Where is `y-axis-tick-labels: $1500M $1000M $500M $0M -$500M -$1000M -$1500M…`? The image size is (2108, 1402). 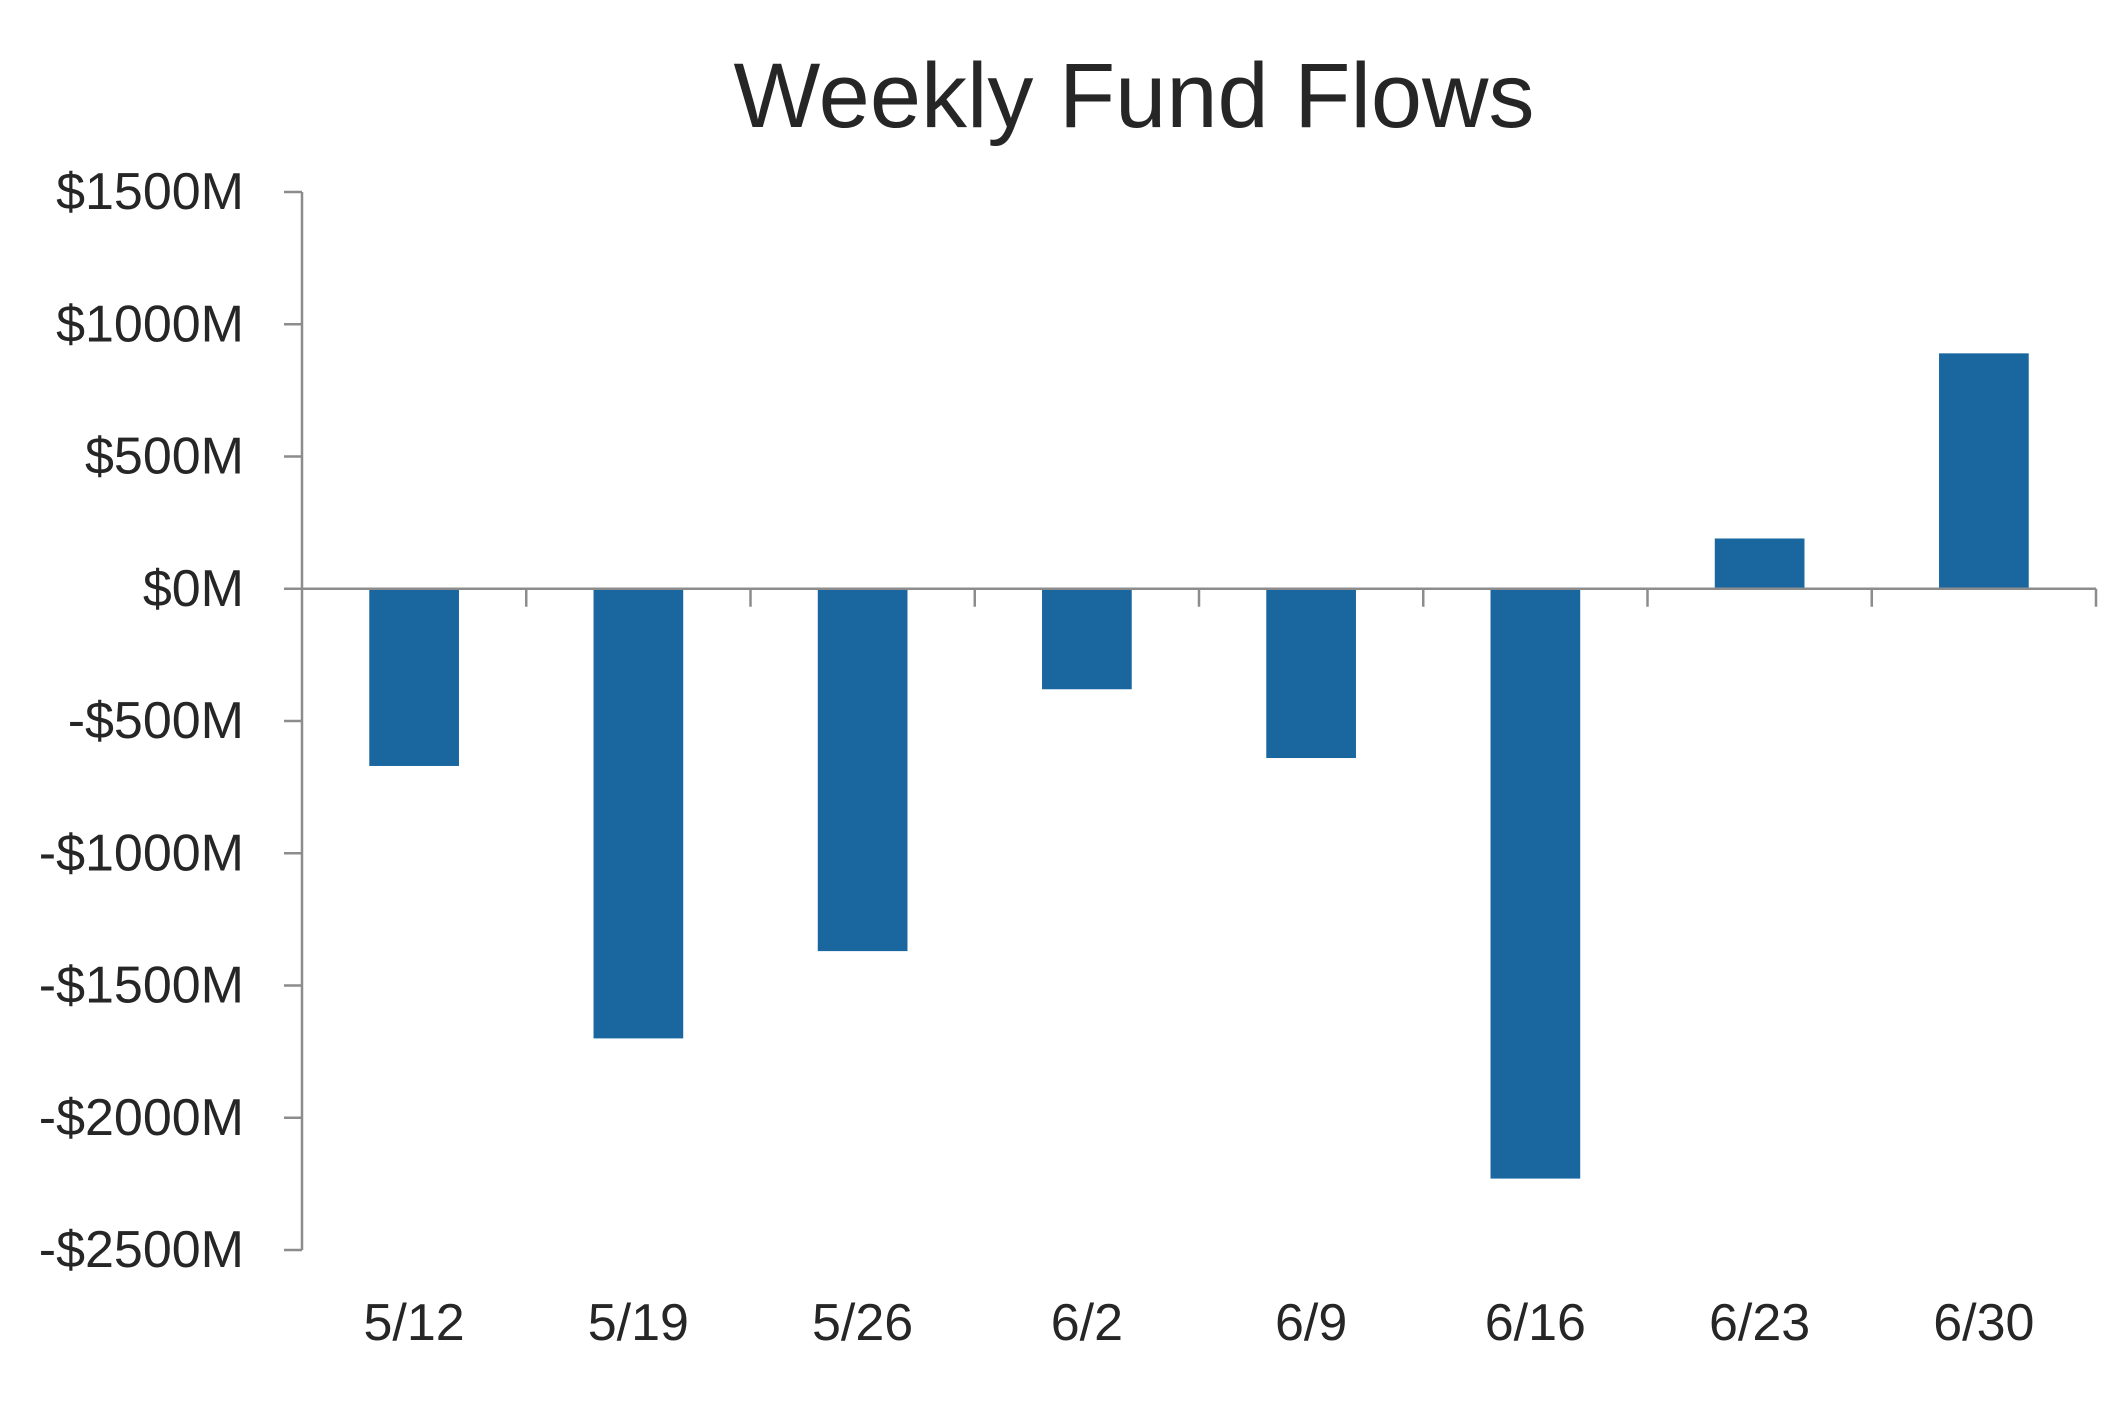 y-axis-tick-labels: $1500M $1000M $500M $0M -$500M -$1000M -$1500M… is located at coordinates (141, 721).